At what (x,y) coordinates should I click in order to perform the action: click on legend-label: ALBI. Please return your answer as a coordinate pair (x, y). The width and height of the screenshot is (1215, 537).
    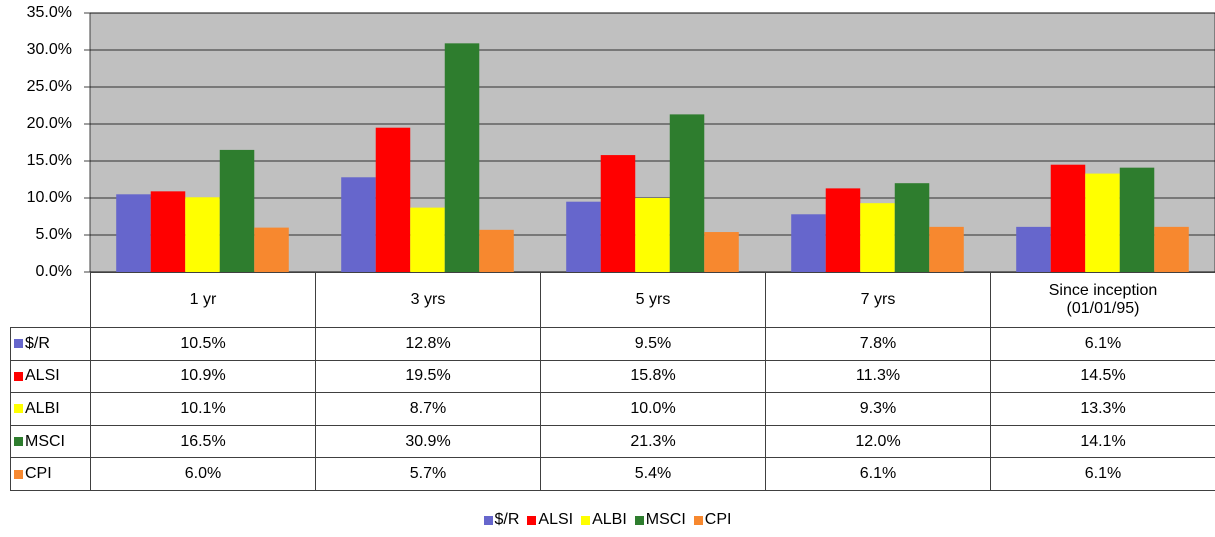
    Looking at the image, I should click on (609, 519).